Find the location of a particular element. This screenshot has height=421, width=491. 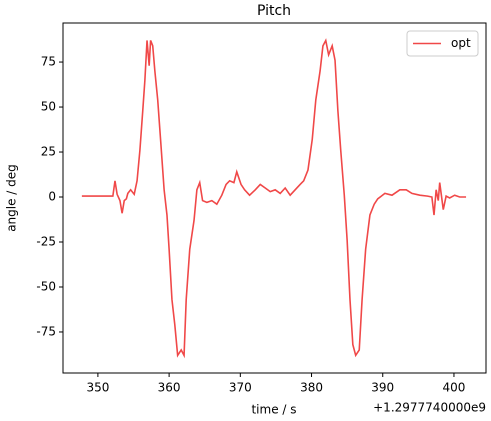

x-tick-label: 360 is located at coordinates (169, 388).